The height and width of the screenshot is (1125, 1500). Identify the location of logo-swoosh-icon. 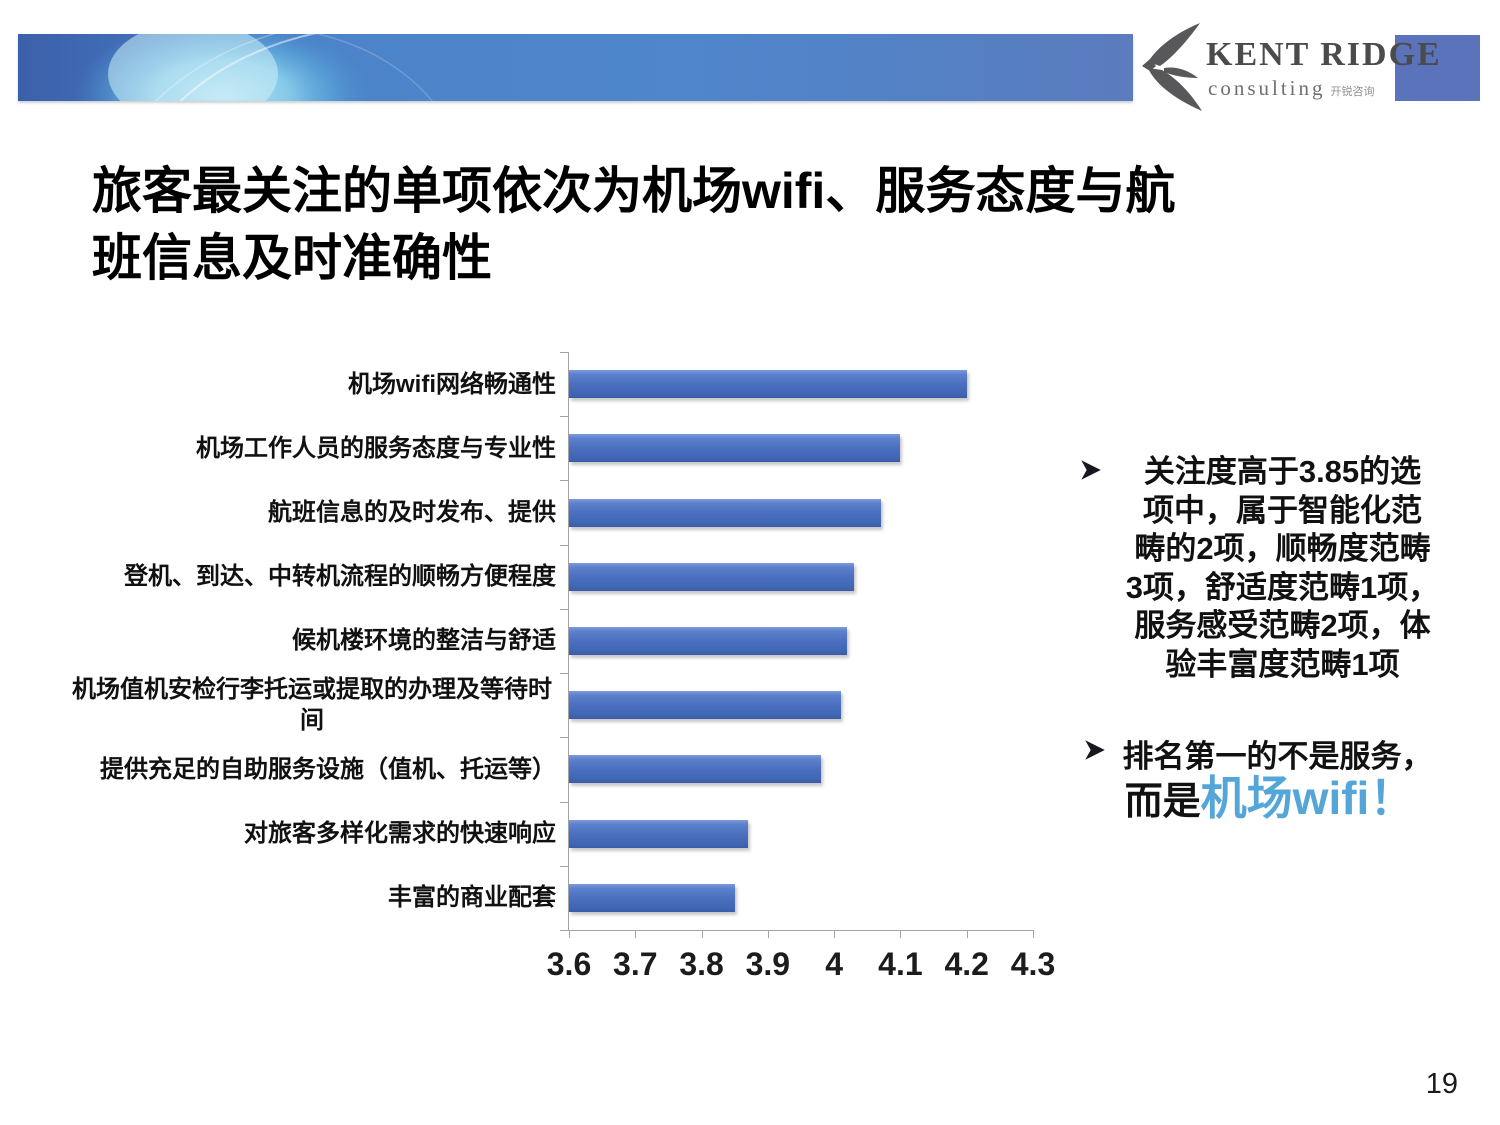
(1172, 67).